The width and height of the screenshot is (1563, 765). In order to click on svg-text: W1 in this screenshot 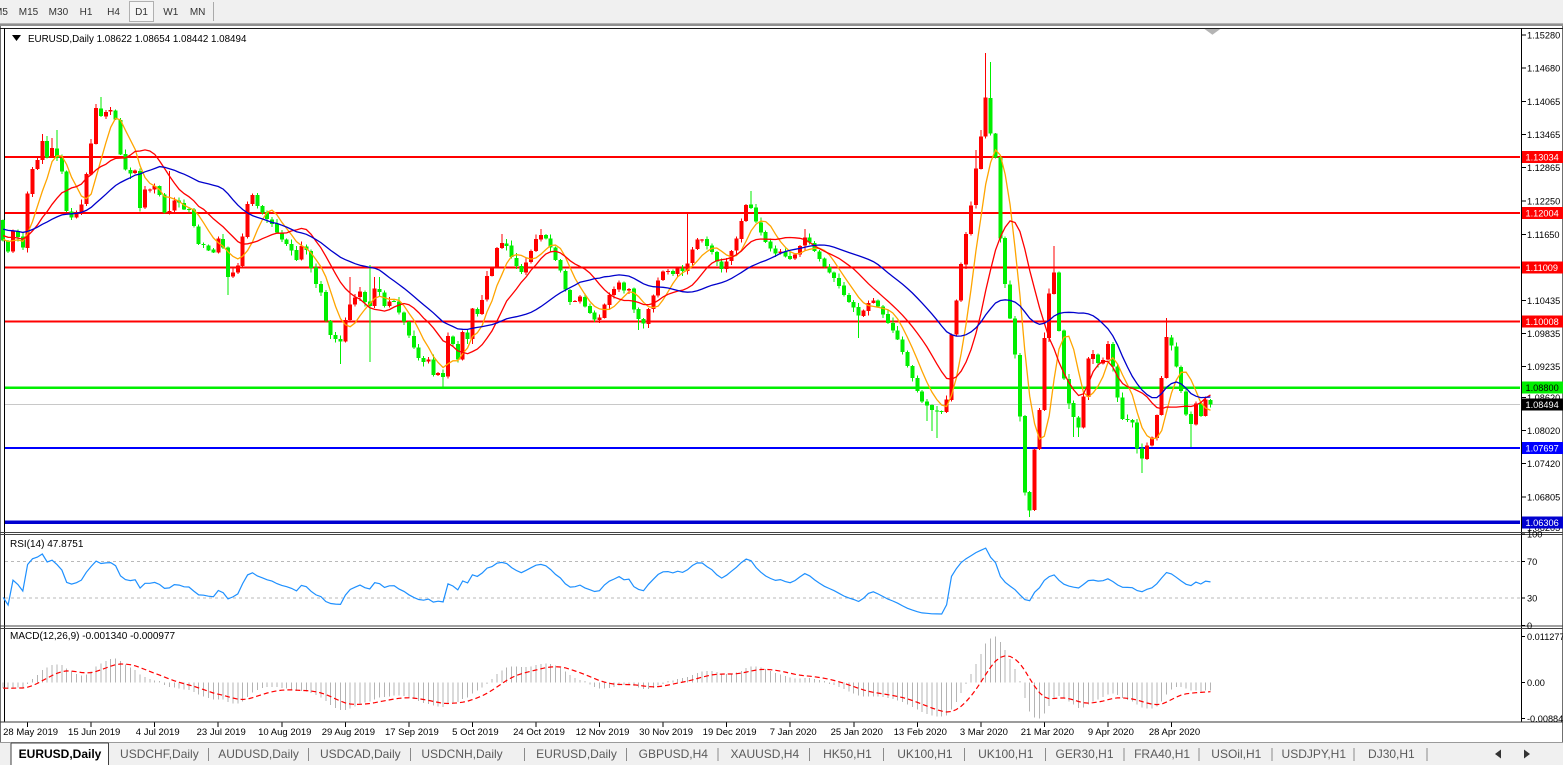, I will do `click(170, 12)`.